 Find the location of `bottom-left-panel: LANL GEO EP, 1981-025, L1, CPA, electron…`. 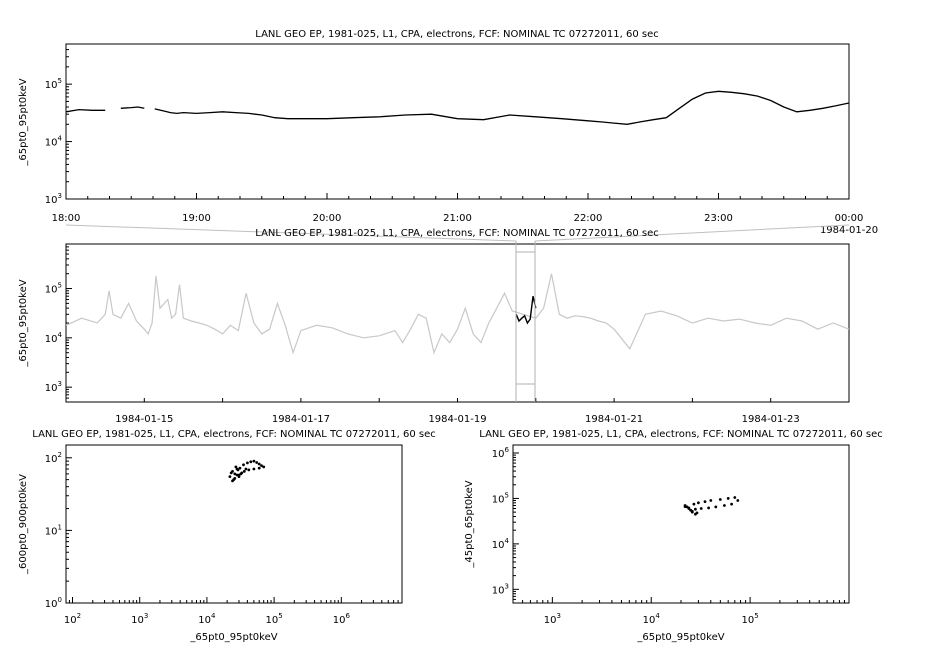

bottom-left-panel: LANL GEO EP, 1981-025, L1, CPA, electron… is located at coordinates (227, 536).